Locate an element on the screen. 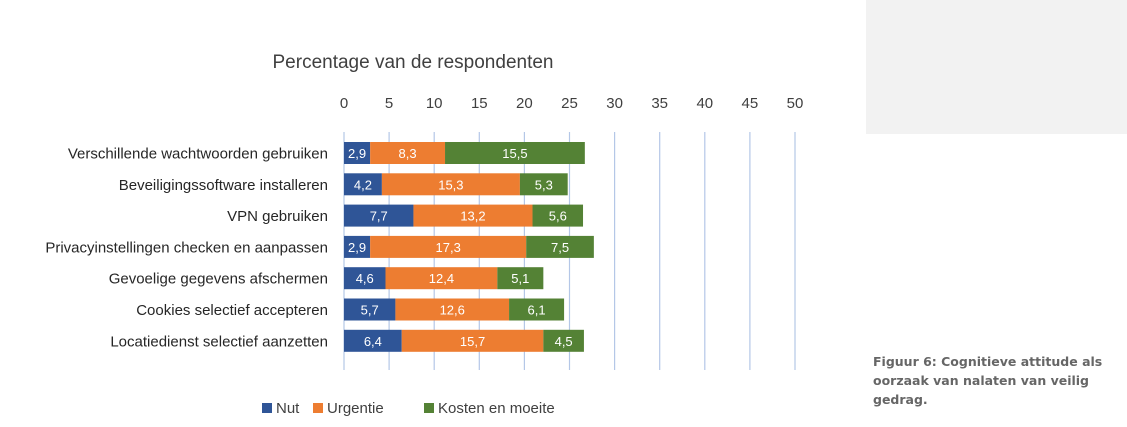 This screenshot has height=427, width=1127. x-tick-label: 35 is located at coordinates (659, 103).